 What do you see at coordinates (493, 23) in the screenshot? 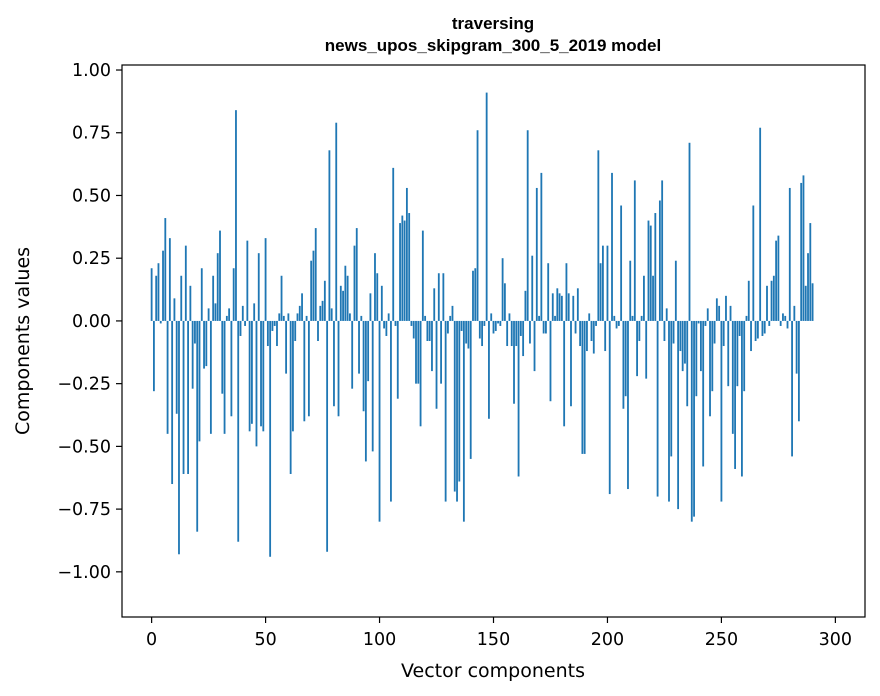
I see `chart-title-line-1: traversing` at bounding box center [493, 23].